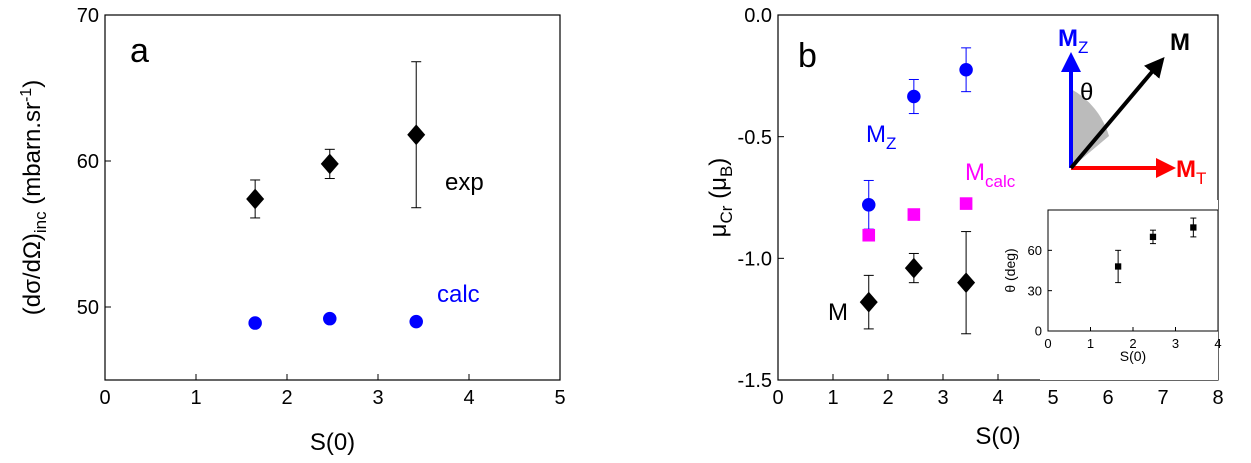  Describe the element at coordinates (1175, 343) in the screenshot. I see `inset-x-tick-label: 3` at that location.